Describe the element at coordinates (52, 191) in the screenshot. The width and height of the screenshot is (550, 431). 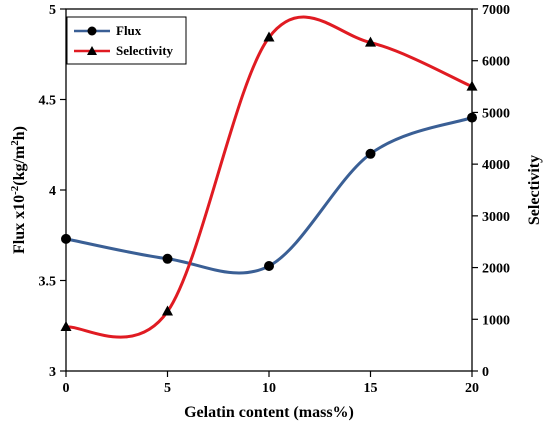
I see `y-left-tick-label-2: 4` at that location.